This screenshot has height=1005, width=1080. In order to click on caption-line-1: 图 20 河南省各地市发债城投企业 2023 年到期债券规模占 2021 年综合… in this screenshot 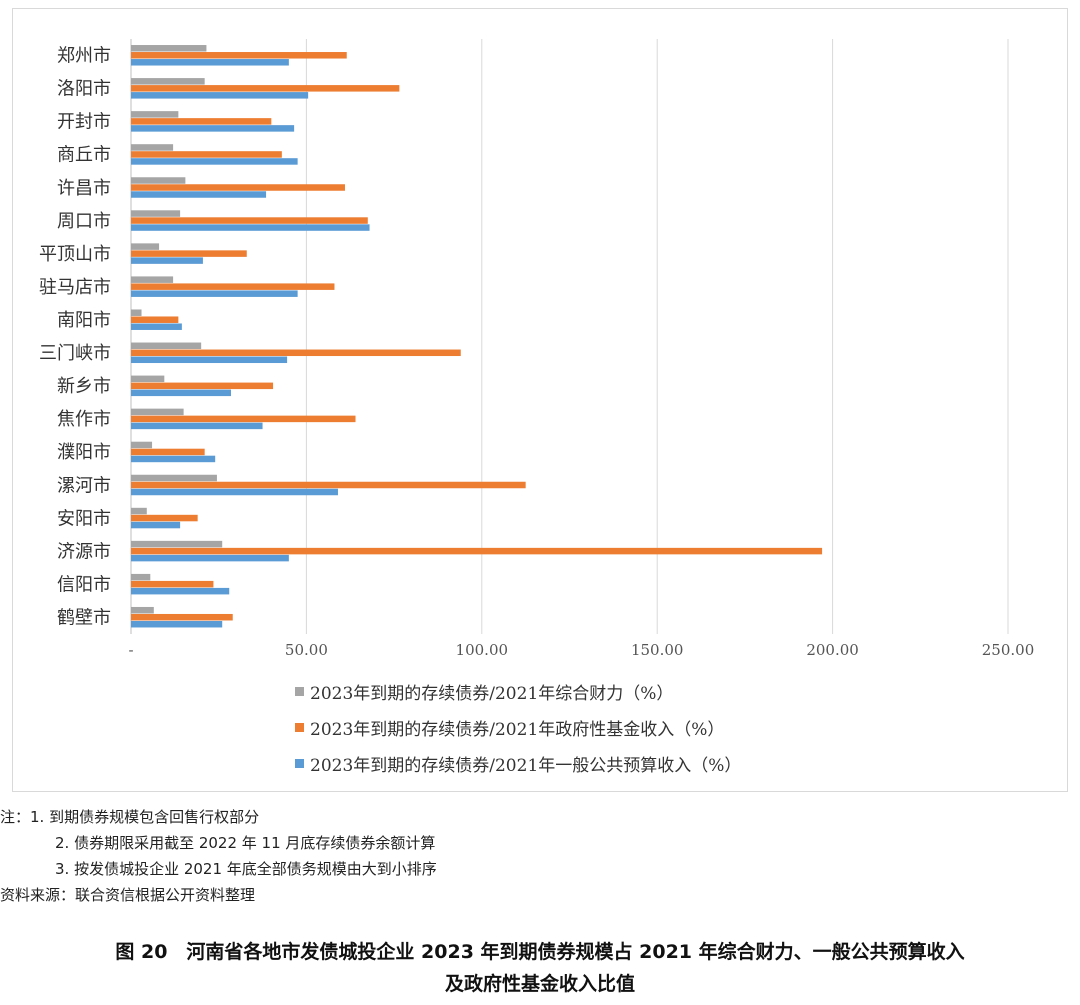, I will do `click(540, 952)`.